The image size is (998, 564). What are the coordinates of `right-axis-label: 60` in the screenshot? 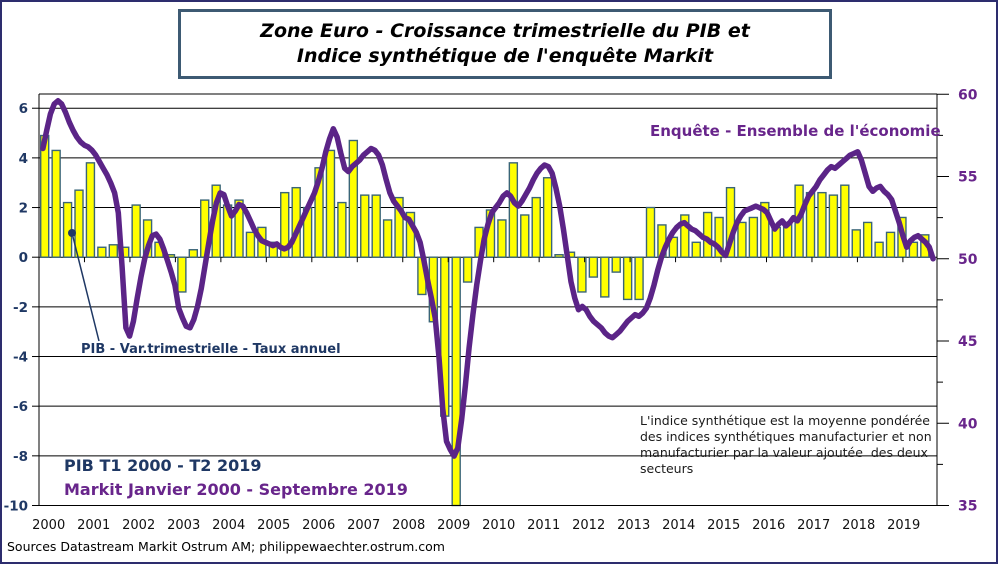 It's located at (968, 95).